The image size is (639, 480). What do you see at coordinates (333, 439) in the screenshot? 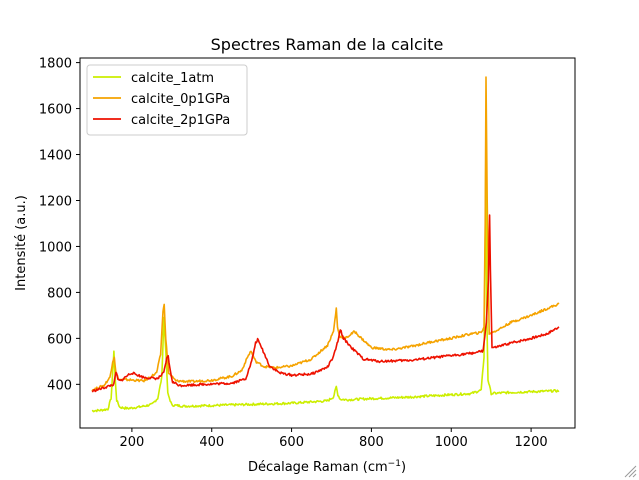
I see `x-axis-ticks: 200 400 600 800 1000 1200` at bounding box center [333, 439].